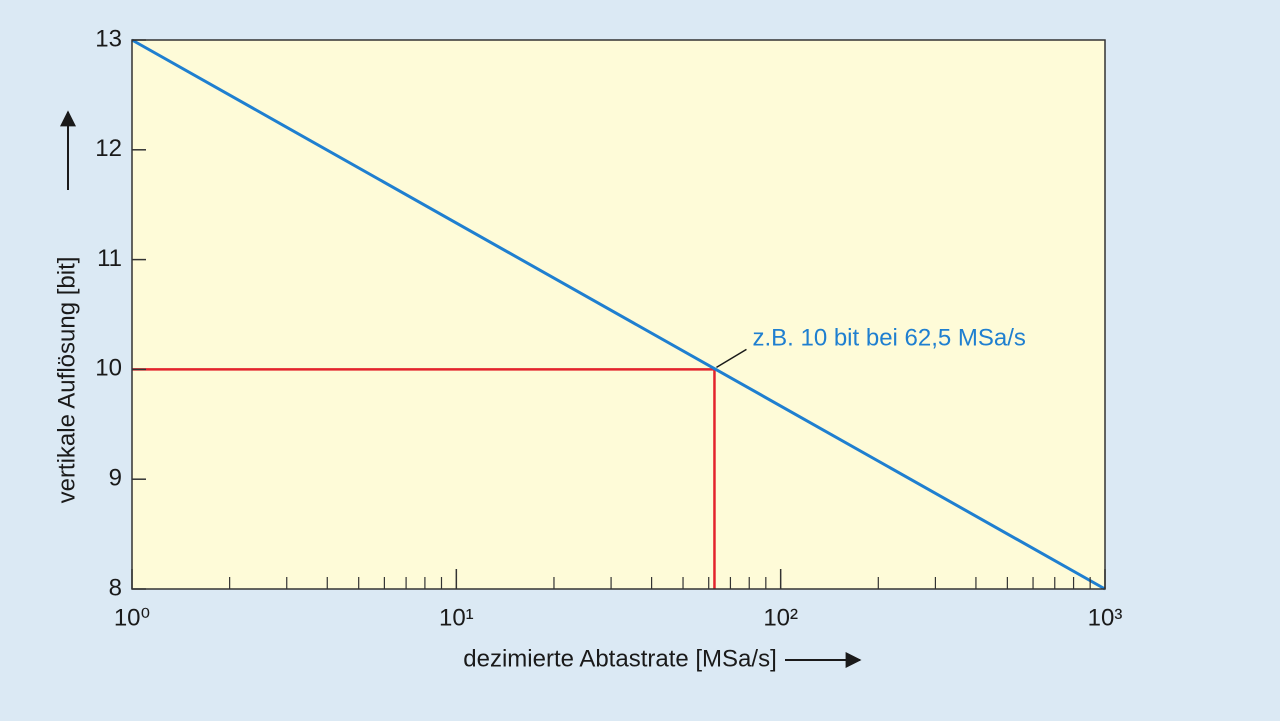 Image resolution: width=1280 pixels, height=721 pixels. Describe the element at coordinates (115, 587) in the screenshot. I see `y-tick-label: 8` at that location.